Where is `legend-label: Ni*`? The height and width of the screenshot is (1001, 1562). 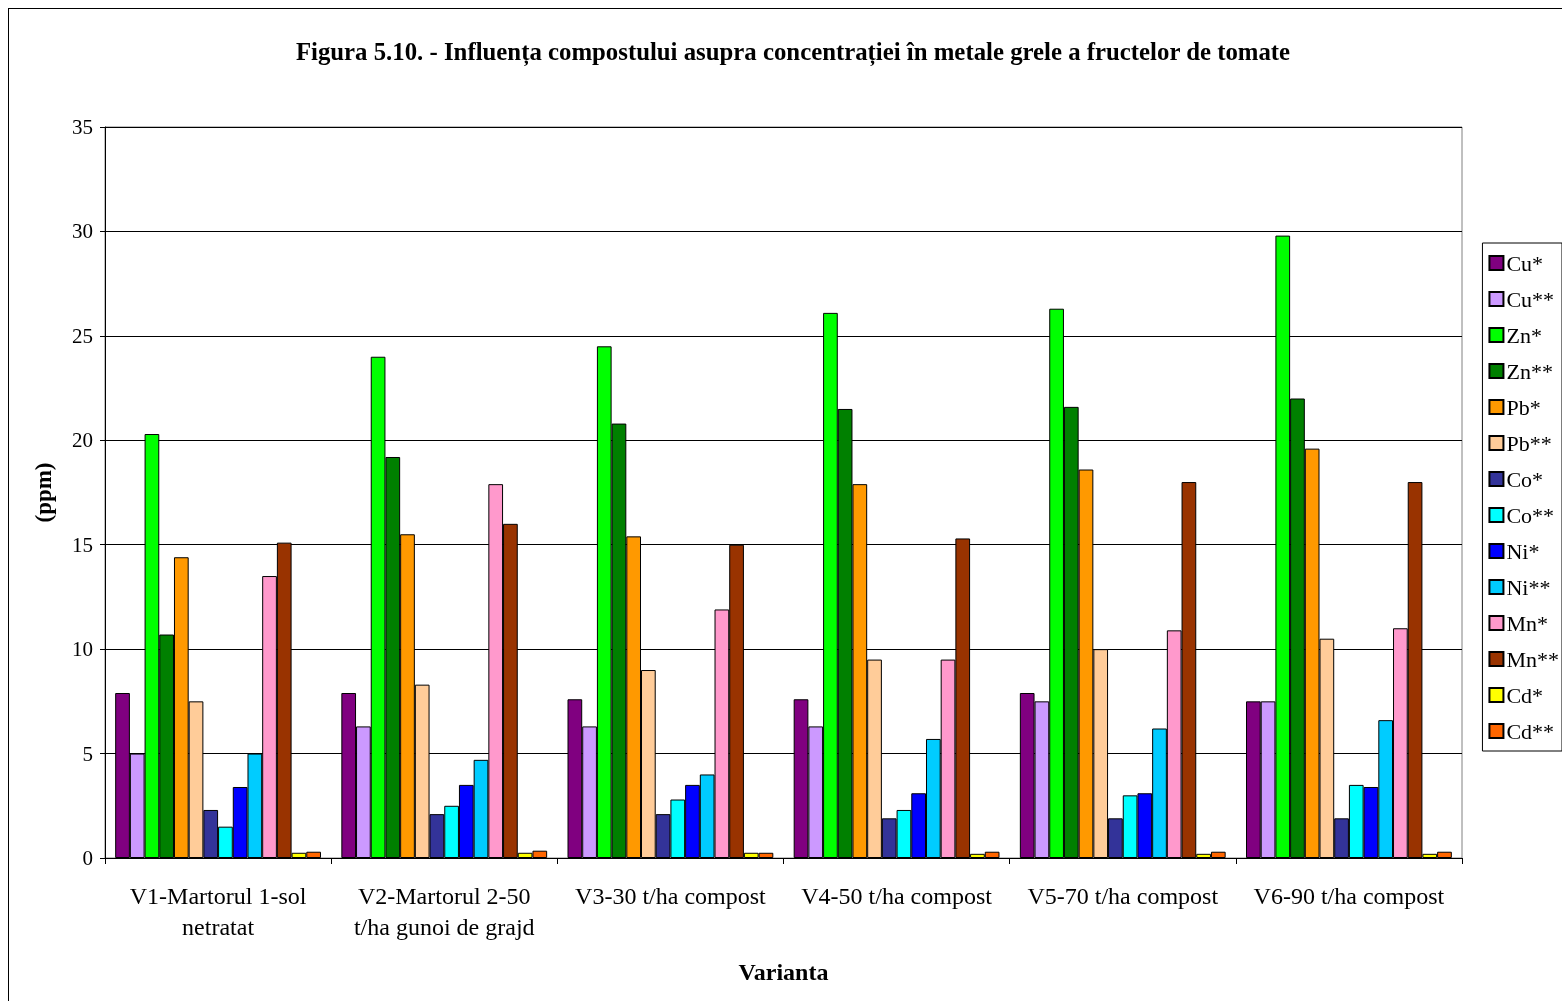 legend-label: Ni* is located at coordinates (1523, 551).